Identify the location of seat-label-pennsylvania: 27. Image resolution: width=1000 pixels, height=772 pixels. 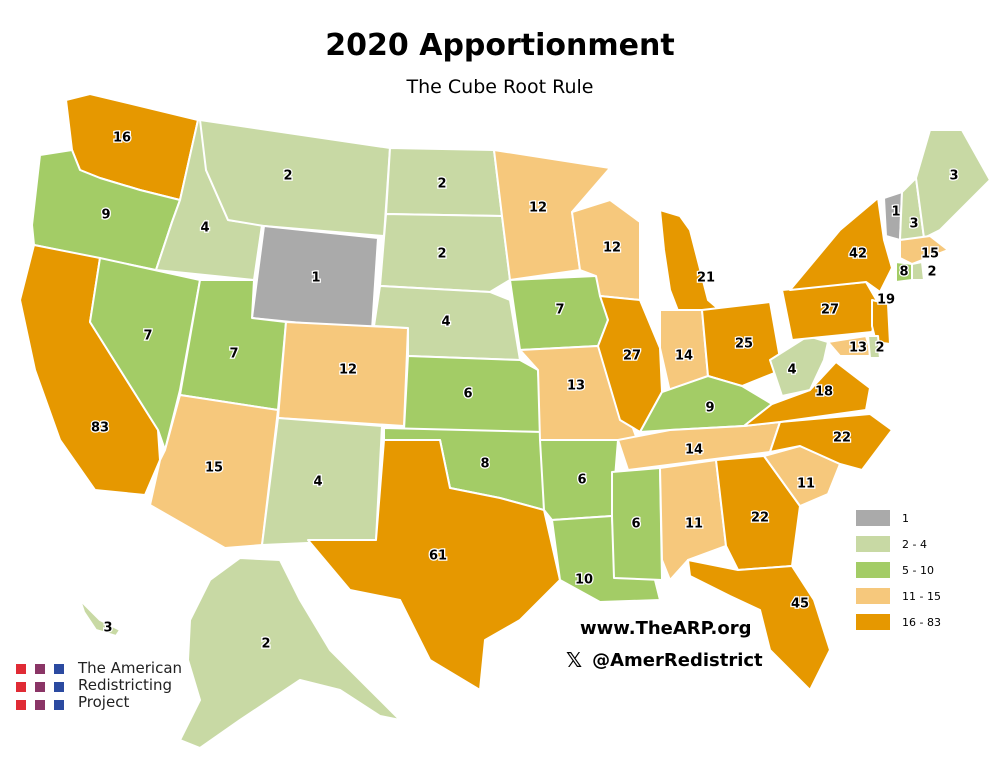
(830, 310).